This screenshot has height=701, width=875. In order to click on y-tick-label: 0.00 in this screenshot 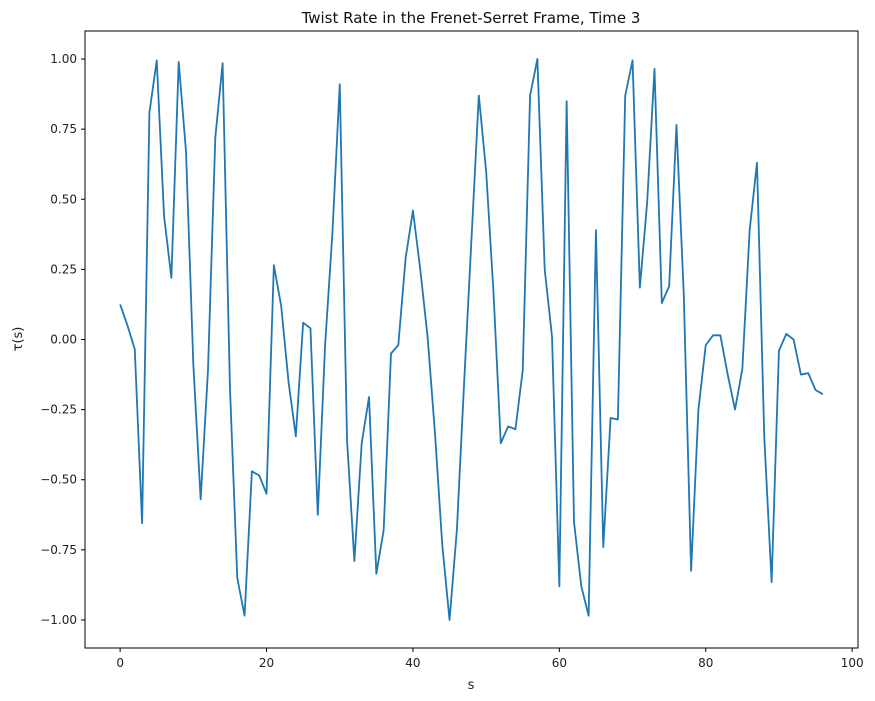, I will do `click(63, 340)`.